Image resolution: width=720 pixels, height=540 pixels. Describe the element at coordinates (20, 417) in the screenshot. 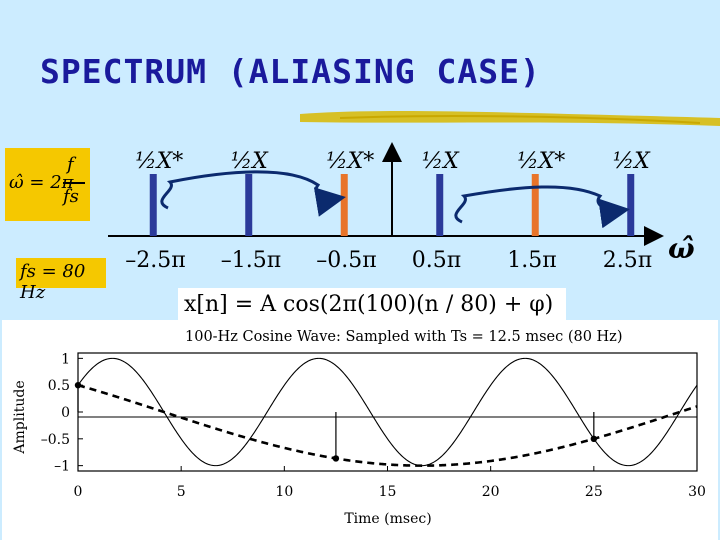

I see `y-axis-title: Amplitude` at that location.